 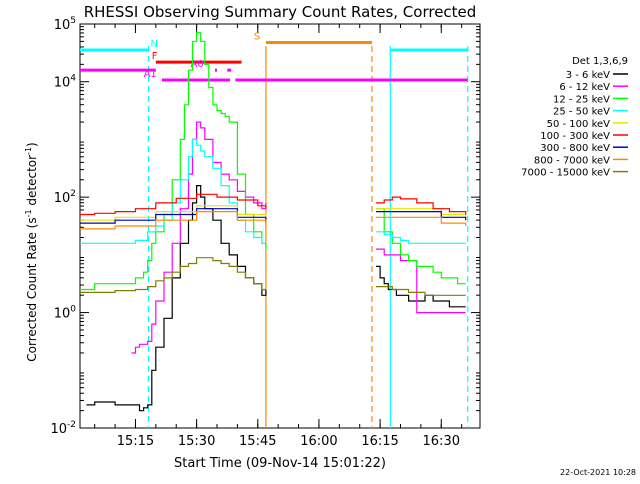 I want to click on legend-label: 7000 - 15000 keV, so click(x=565, y=173).